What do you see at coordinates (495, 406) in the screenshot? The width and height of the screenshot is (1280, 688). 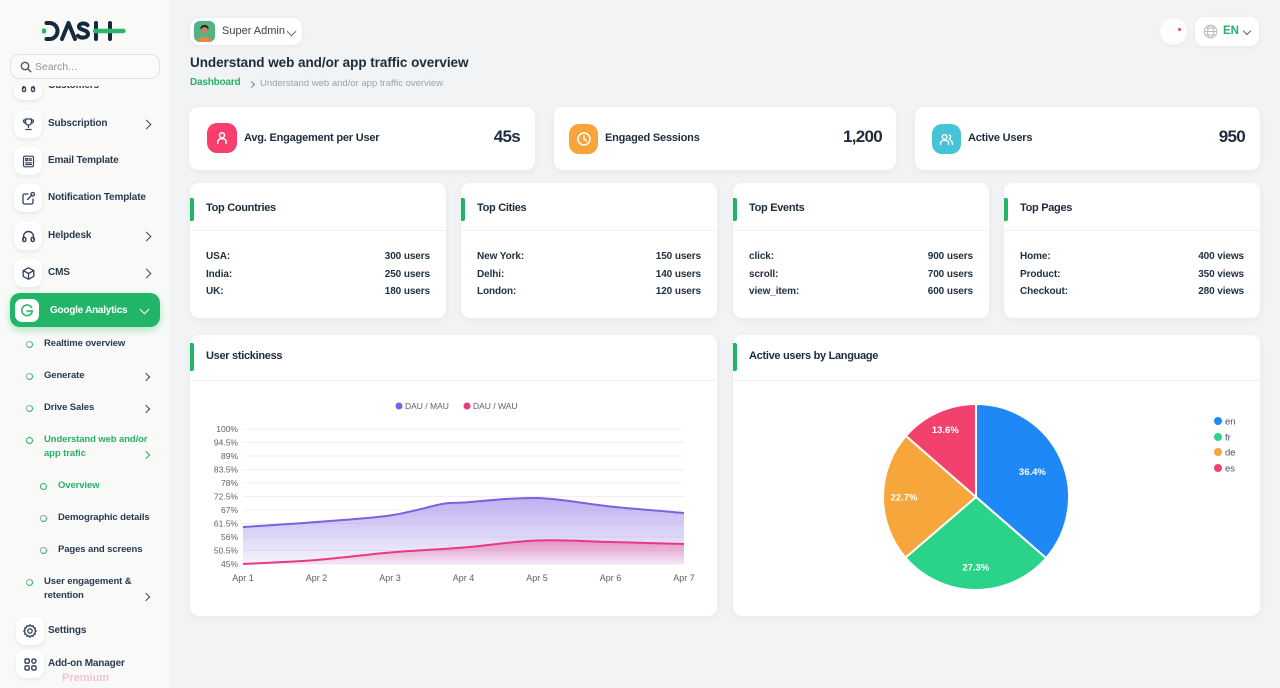 I see `svg-text: DAU / WAU` at bounding box center [495, 406].